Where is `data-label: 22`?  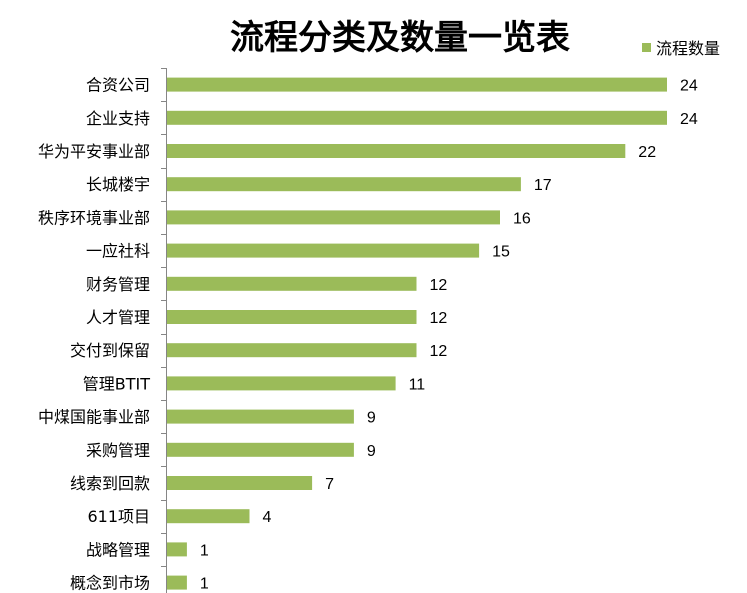
data-label: 22 is located at coordinates (647, 152).